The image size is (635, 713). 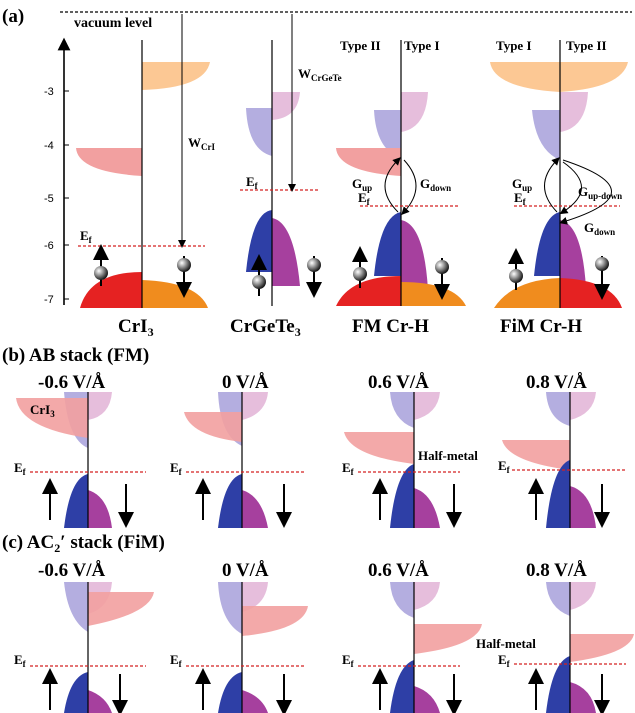 What do you see at coordinates (286, 276) in the screenshot?
I see `crgete3-spins` at bounding box center [286, 276].